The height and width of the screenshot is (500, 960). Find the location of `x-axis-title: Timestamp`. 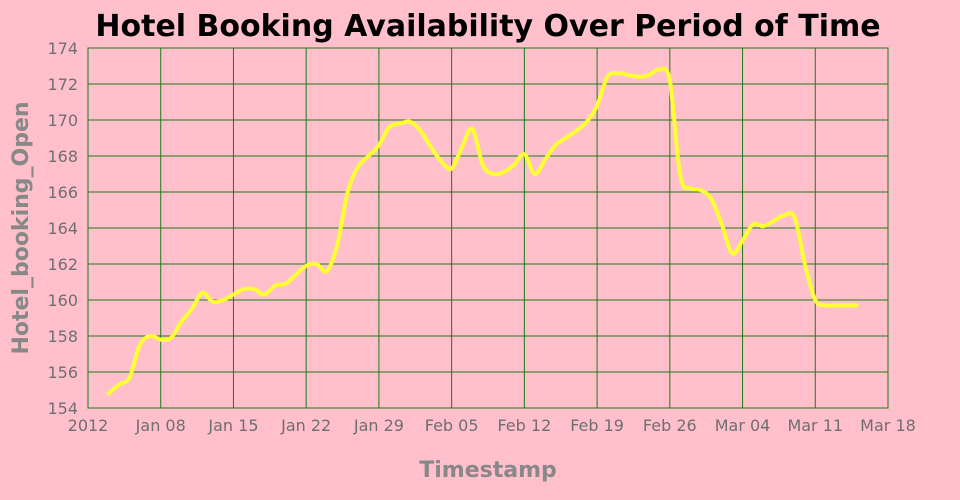

x-axis-title: Timestamp is located at coordinates (488, 470).